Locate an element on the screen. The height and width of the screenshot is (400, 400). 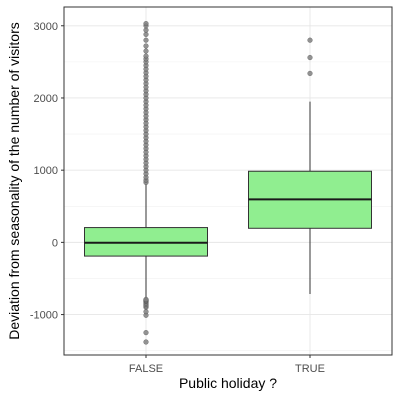
y-tick-label: 0 is located at coordinates (55, 243).